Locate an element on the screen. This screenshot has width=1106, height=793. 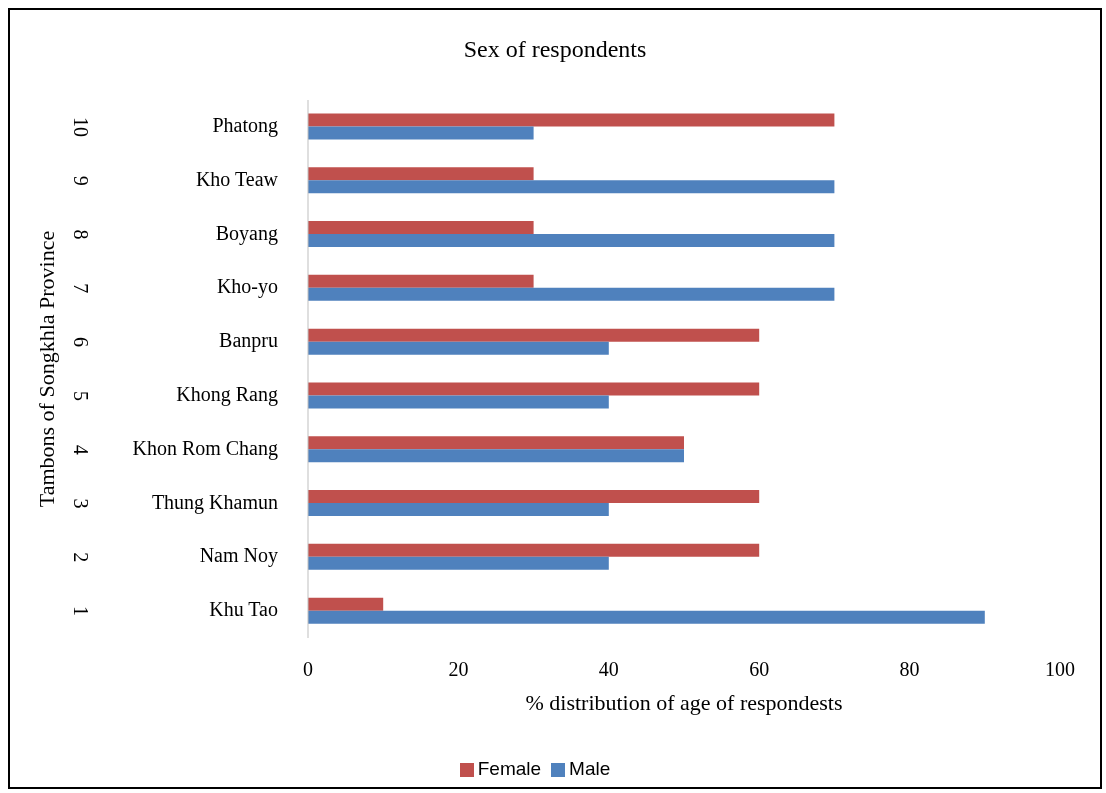
text: 10 is located at coordinates (81, 126).